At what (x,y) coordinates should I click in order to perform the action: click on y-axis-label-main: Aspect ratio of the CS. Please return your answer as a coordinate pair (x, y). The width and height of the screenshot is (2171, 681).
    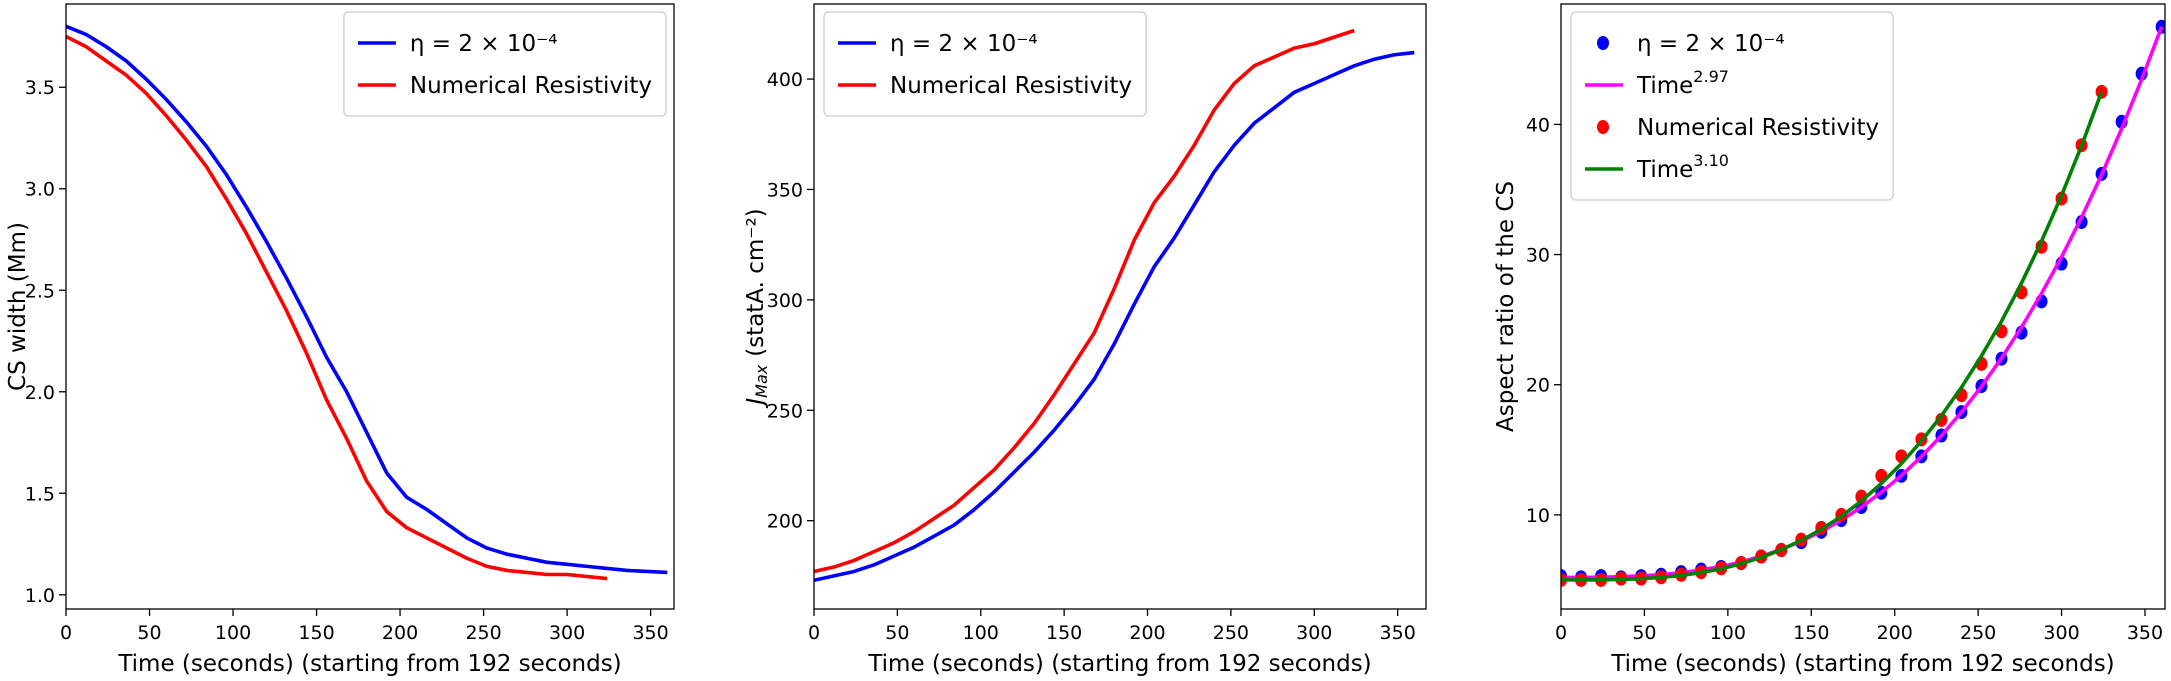
    Looking at the image, I should click on (1506, 306).